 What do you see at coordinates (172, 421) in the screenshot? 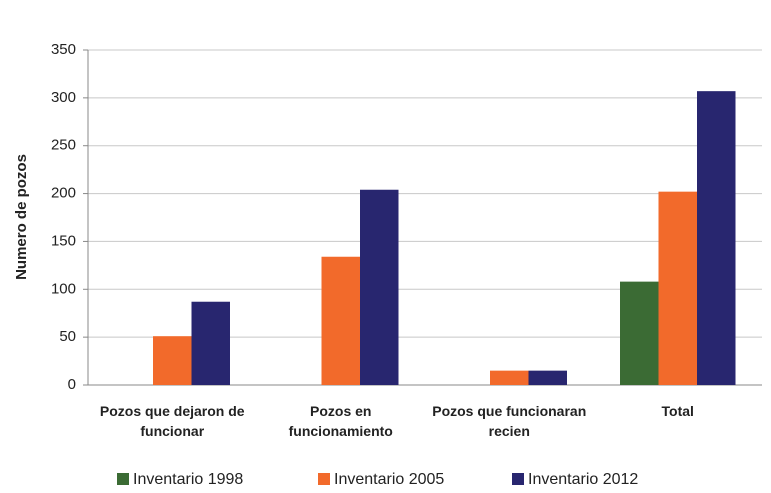
I see `x-tick-label: Pozos que dejaron de funcionar` at bounding box center [172, 421].